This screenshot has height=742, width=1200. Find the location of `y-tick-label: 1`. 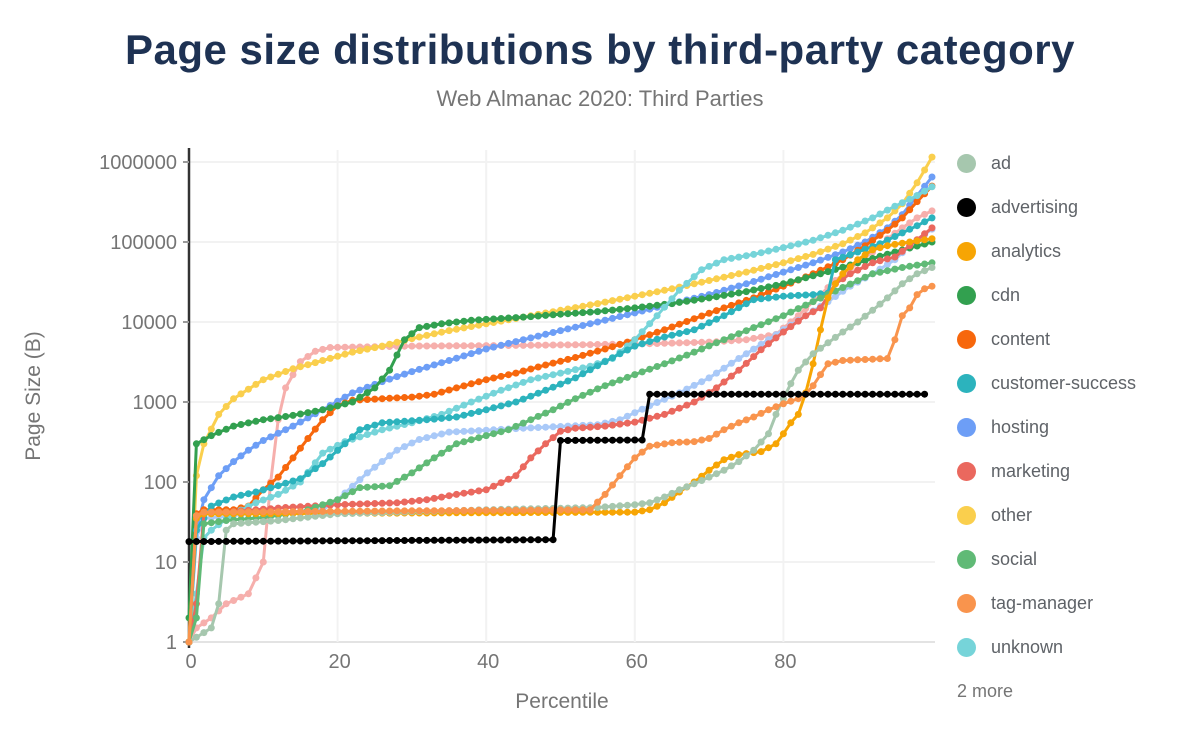

y-tick-label: 1 is located at coordinates (171, 643).